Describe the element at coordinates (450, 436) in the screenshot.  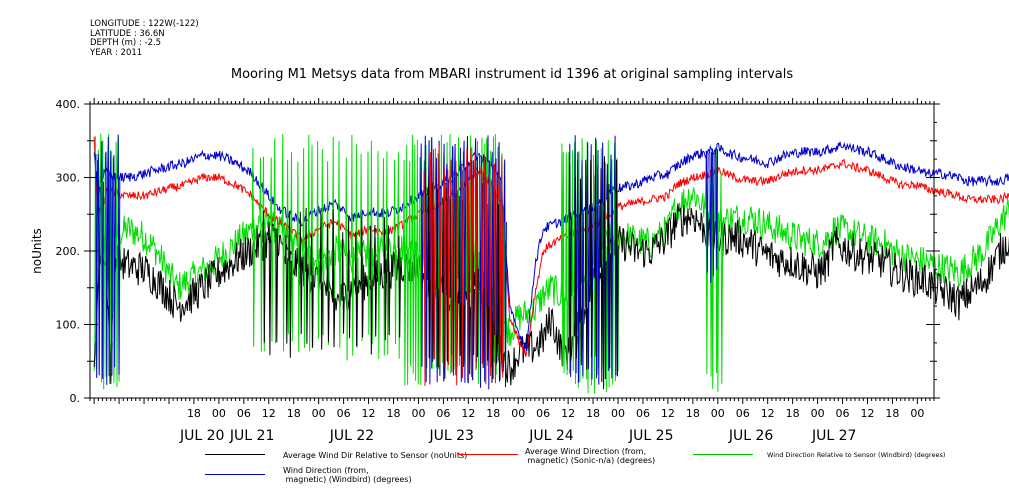
I see `x-day-label: JUL 23` at that location.